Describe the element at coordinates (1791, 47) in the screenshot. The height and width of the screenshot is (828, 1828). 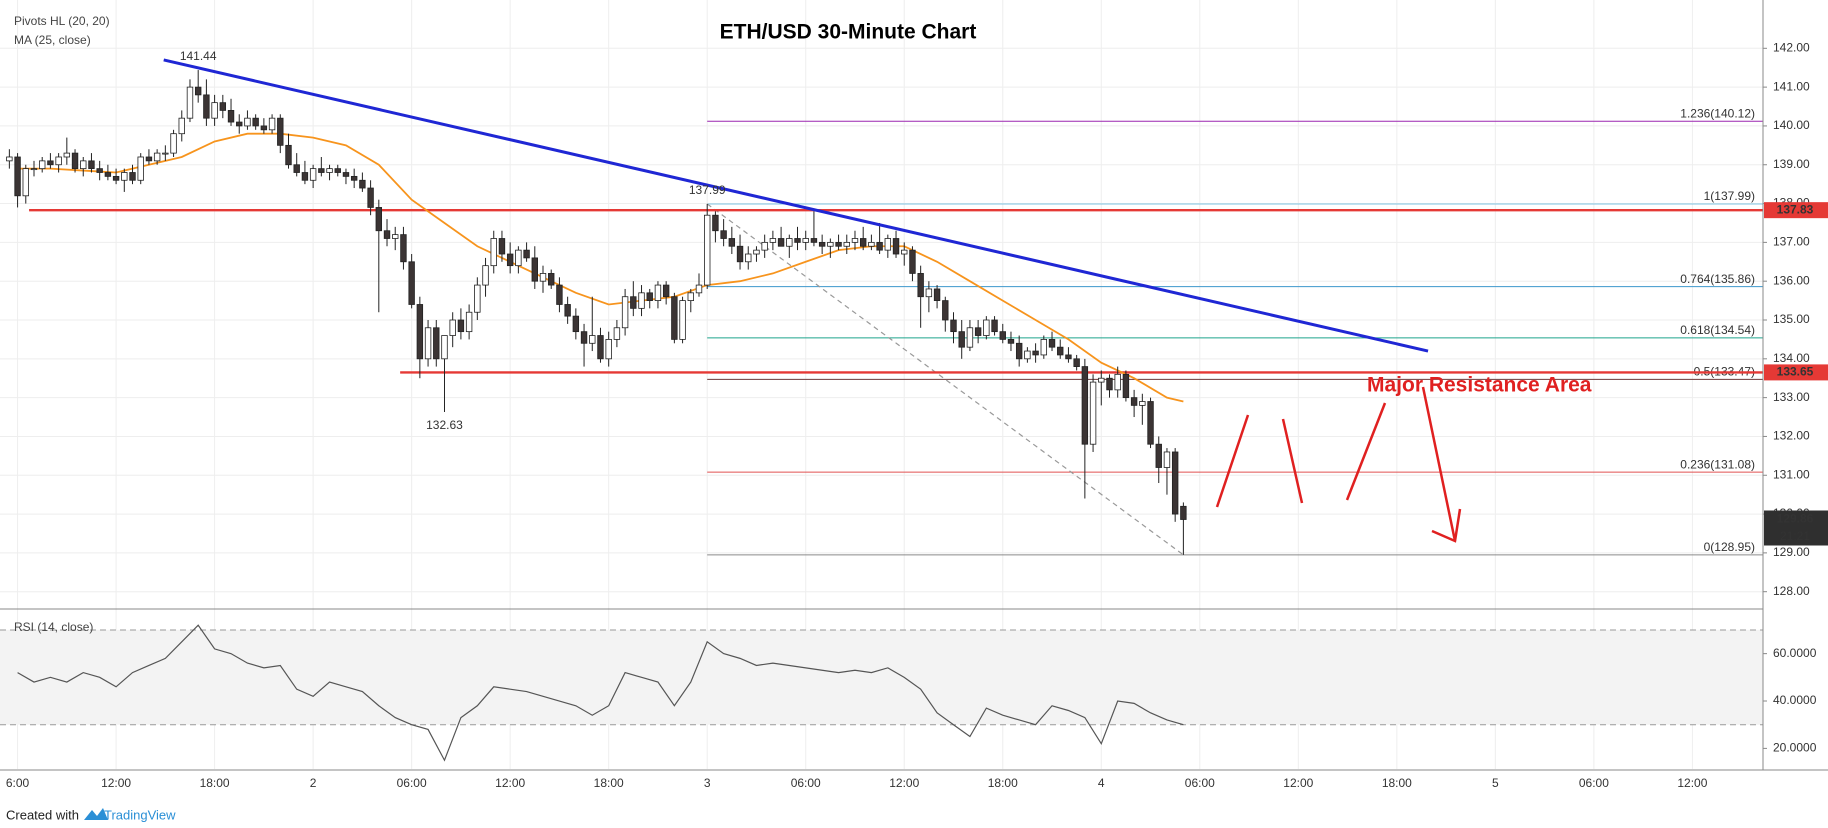
I see `y-tick-label: 142.00` at that location.